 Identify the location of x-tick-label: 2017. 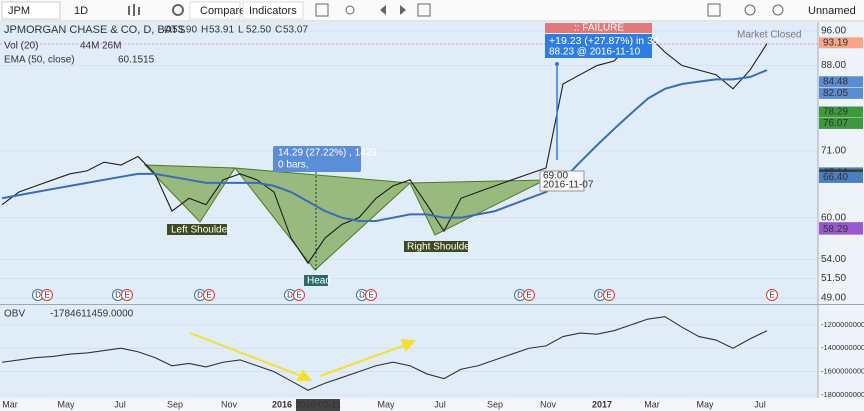
(602, 404).